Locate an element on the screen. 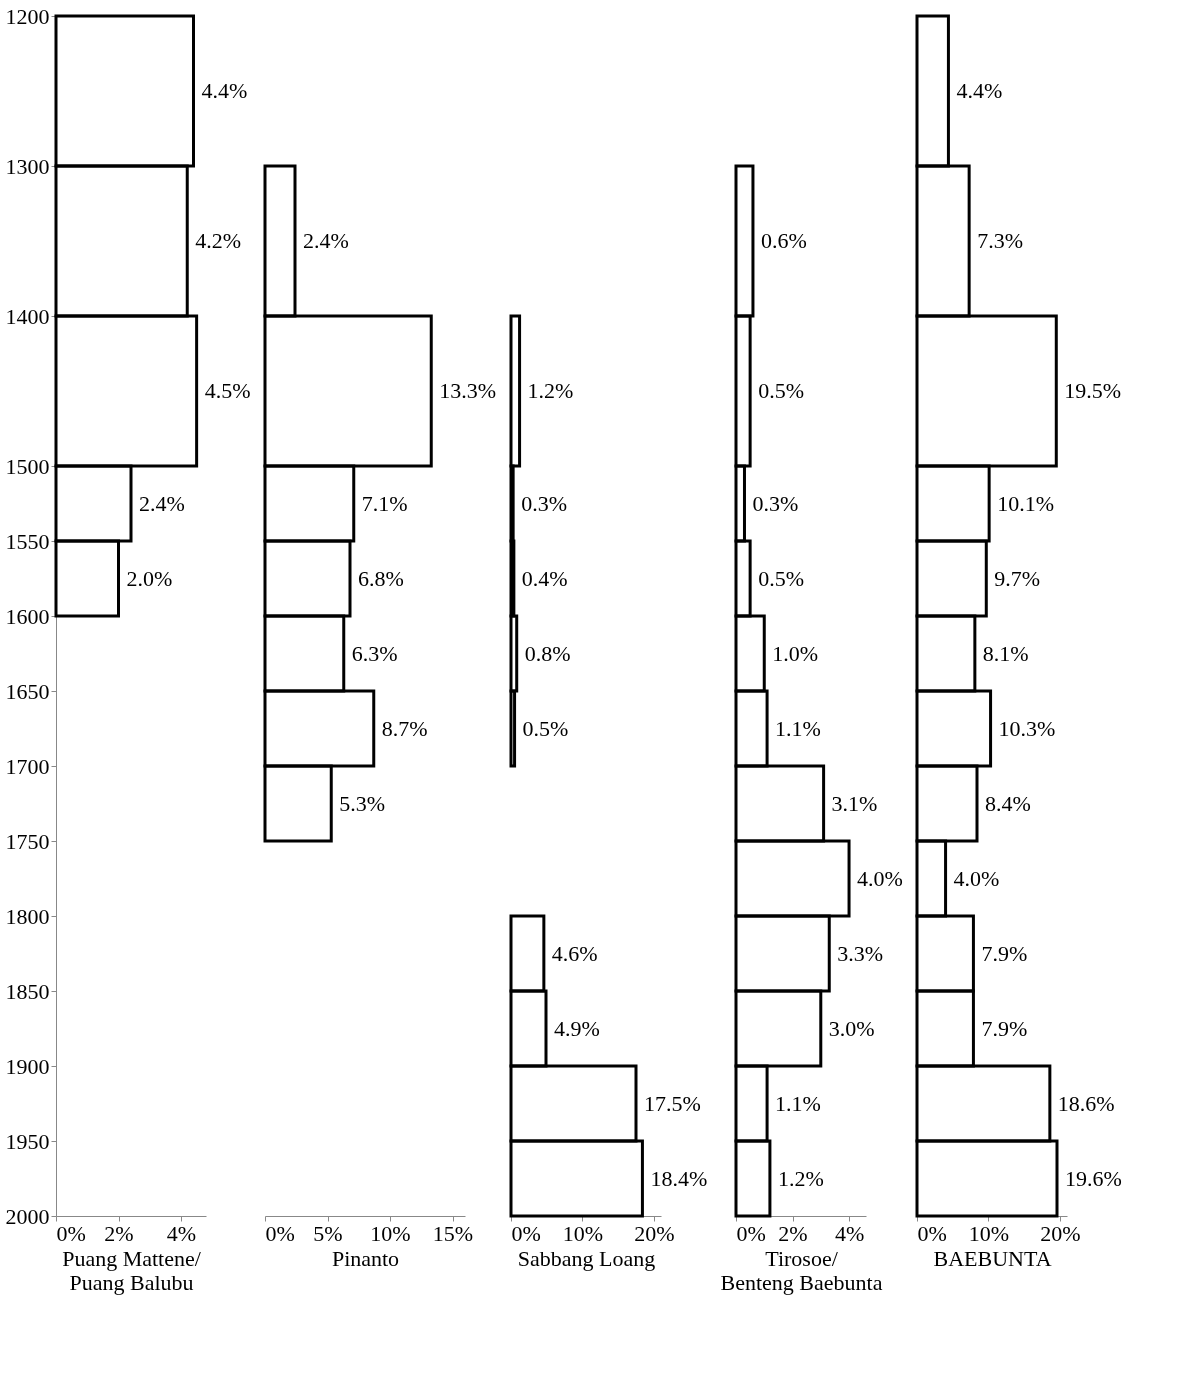  x-tick-label: 15% is located at coordinates (453, 1233).